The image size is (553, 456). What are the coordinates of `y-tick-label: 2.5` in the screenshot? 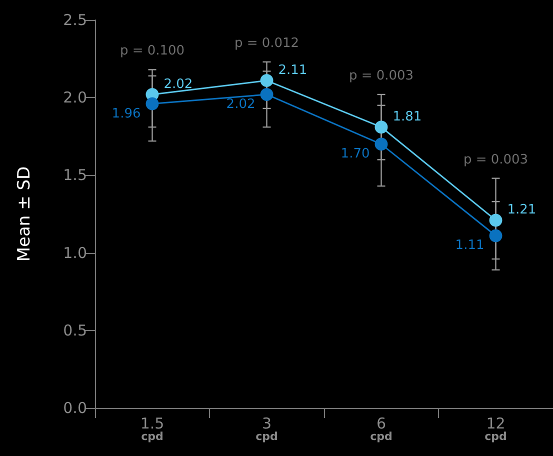 It's located at (75, 20).